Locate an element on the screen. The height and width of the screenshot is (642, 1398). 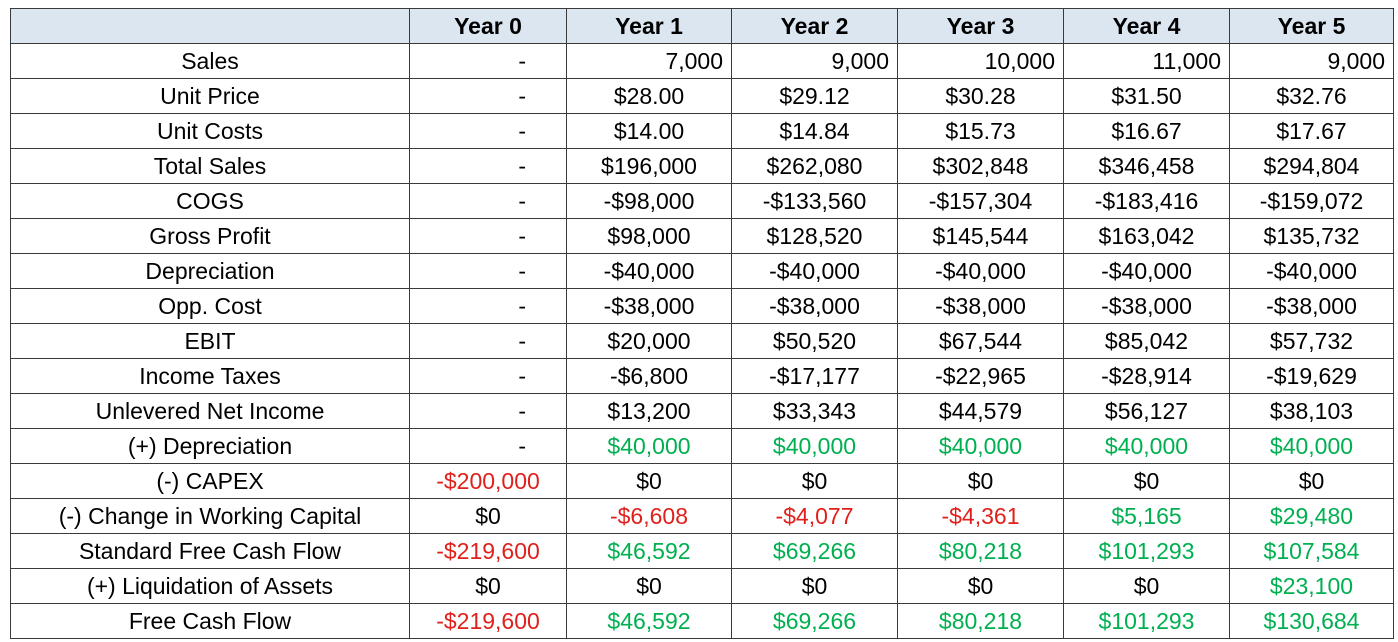
table-row: Sales -7,000 9,000 10,000 11,000 9,000 is located at coordinates (702, 61).